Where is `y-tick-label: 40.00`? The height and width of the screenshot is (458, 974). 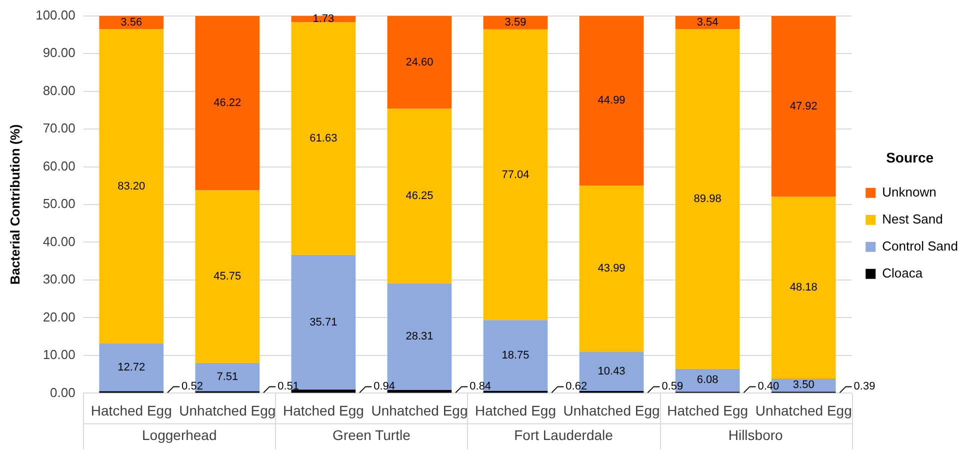
y-tick-label: 40.00 is located at coordinates (59, 241).